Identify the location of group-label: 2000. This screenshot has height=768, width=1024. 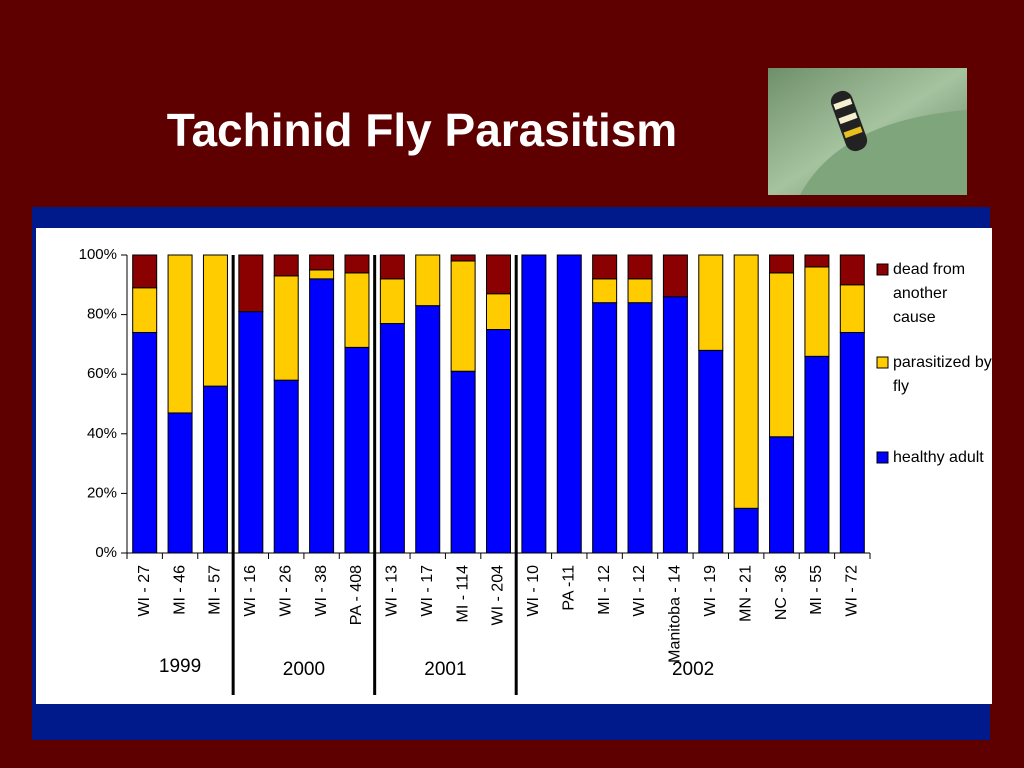
(304, 669).